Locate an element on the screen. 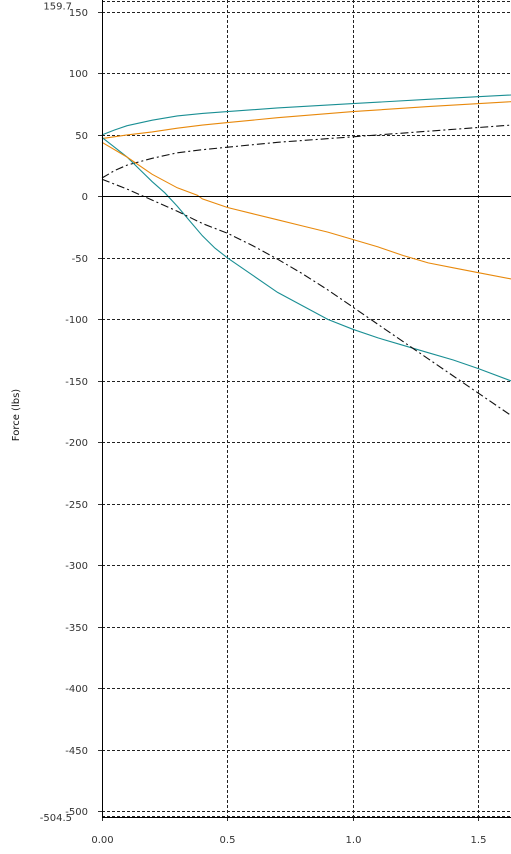 This screenshot has height=854, width=511. y-tick-label: -50 is located at coordinates (80, 259).